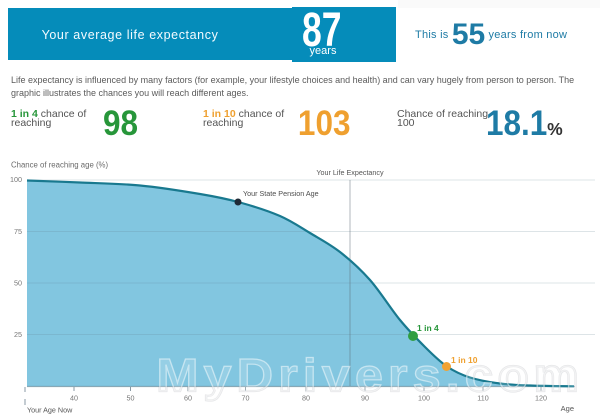  What do you see at coordinates (350, 172) in the screenshot?
I see `svg-text: Your Life Expectancy` at bounding box center [350, 172].